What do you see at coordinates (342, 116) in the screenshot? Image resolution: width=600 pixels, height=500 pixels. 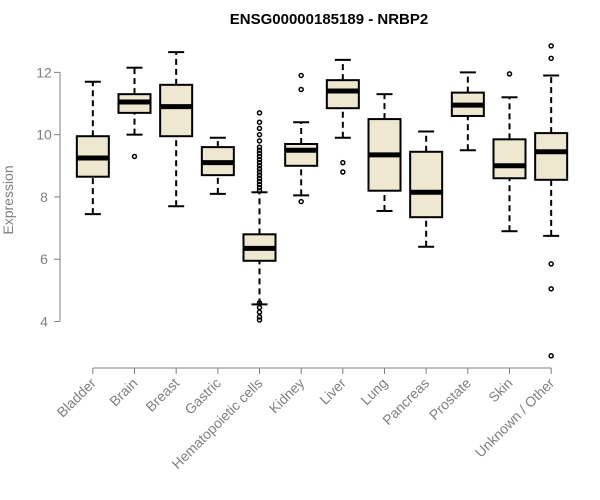 I see `box-liver` at bounding box center [342, 116].